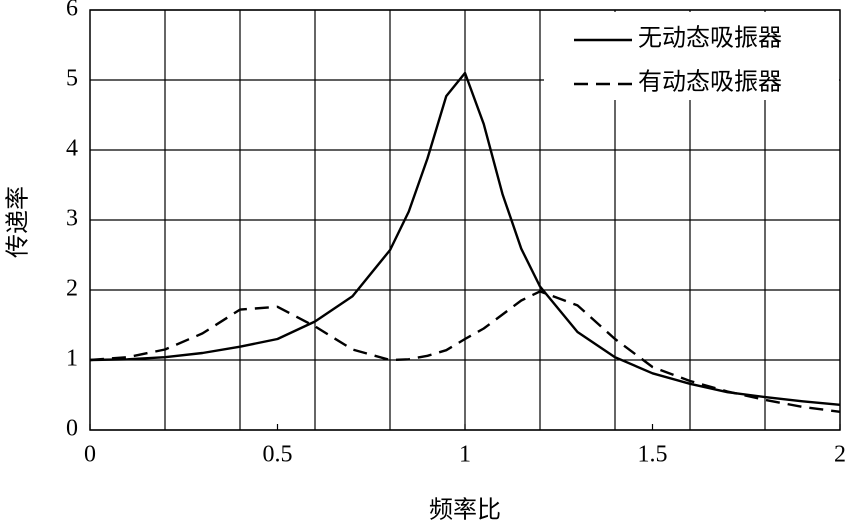 The image size is (847, 526). What do you see at coordinates (465, 455) in the screenshot?
I see `x-tick-label: 1` at bounding box center [465, 455].